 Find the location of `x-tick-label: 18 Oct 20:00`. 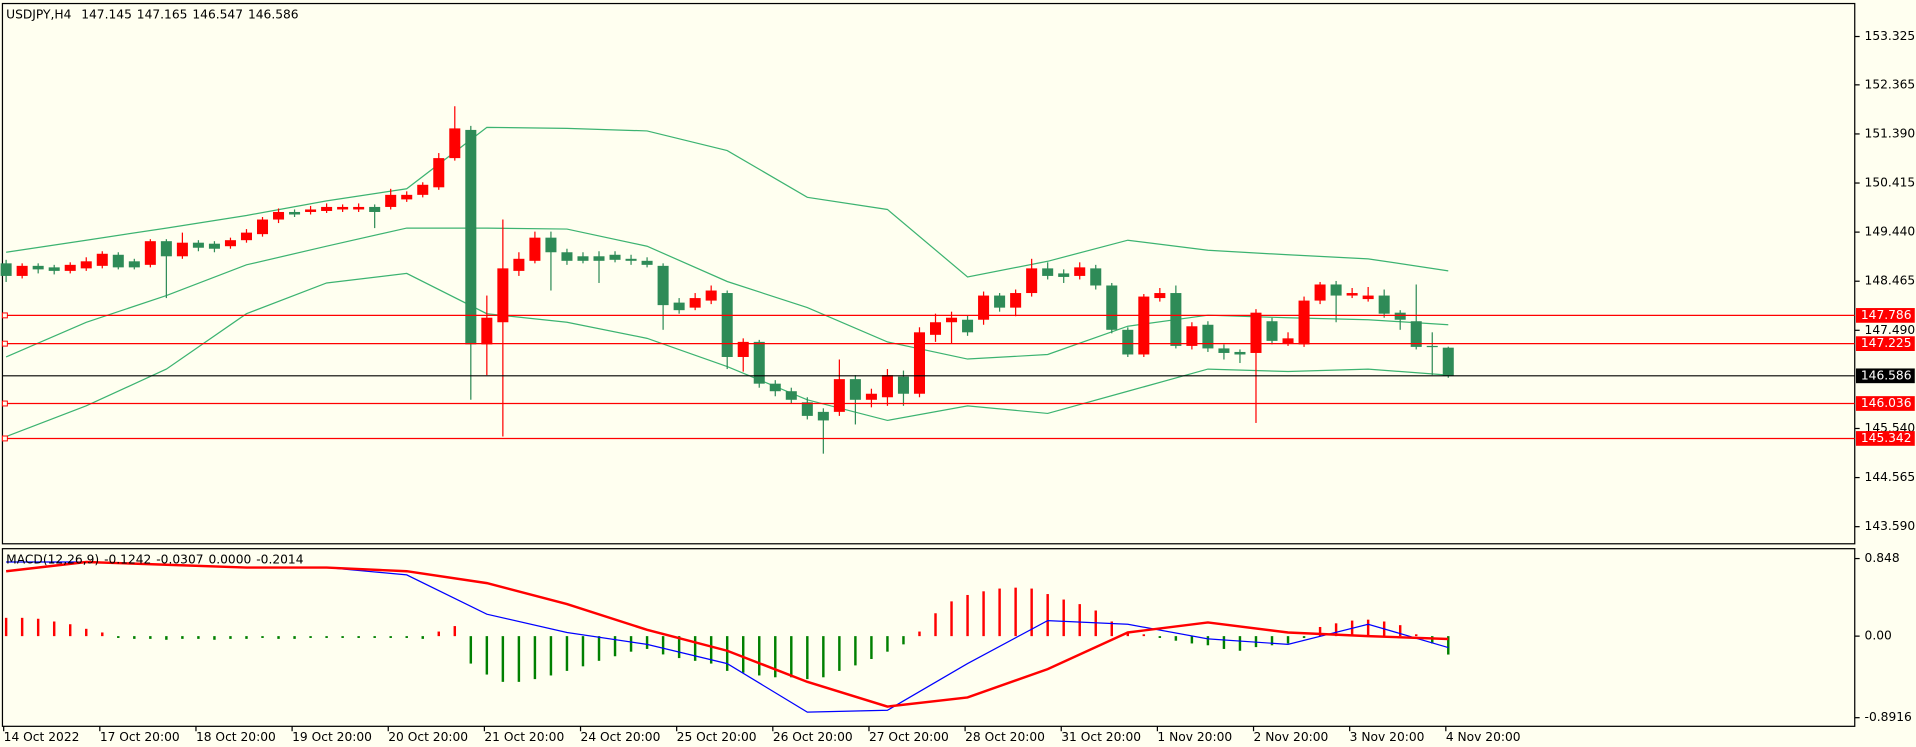

x-tick-label: 18 Oct 20:00 is located at coordinates (236, 737).